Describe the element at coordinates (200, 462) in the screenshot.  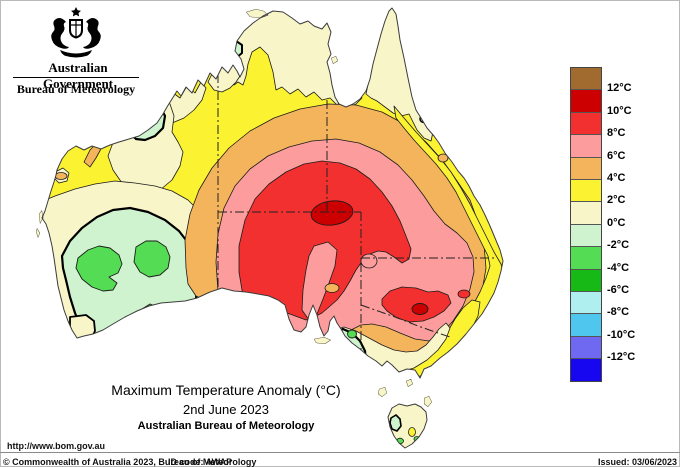
I see `footer-id-code: ID code: AWAP` at that location.